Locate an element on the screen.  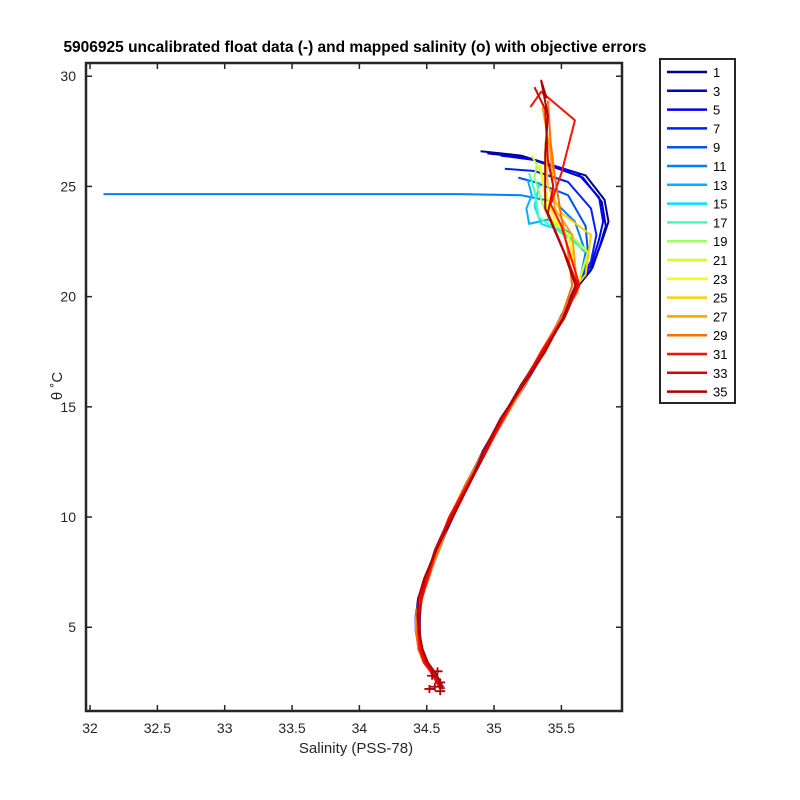
legend-label-27: 27 is located at coordinates (720, 316).